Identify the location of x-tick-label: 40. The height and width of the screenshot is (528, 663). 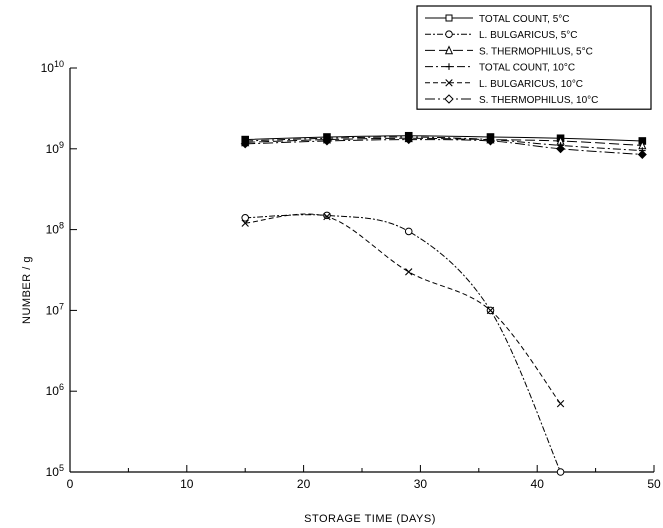
(538, 484).